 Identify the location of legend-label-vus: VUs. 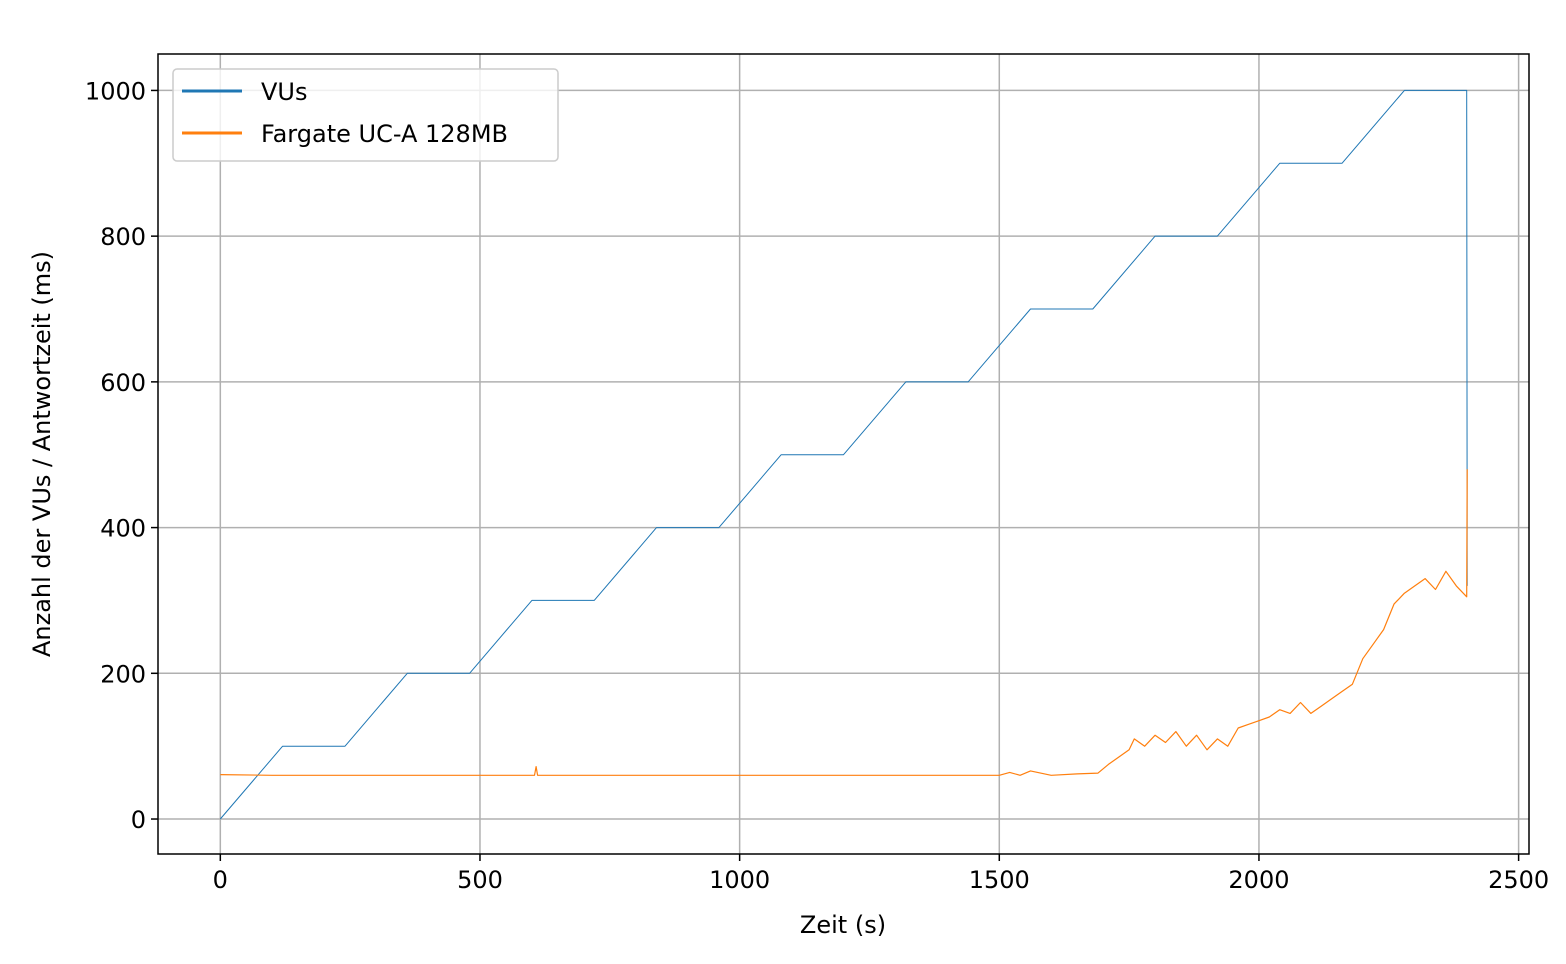
(284, 92).